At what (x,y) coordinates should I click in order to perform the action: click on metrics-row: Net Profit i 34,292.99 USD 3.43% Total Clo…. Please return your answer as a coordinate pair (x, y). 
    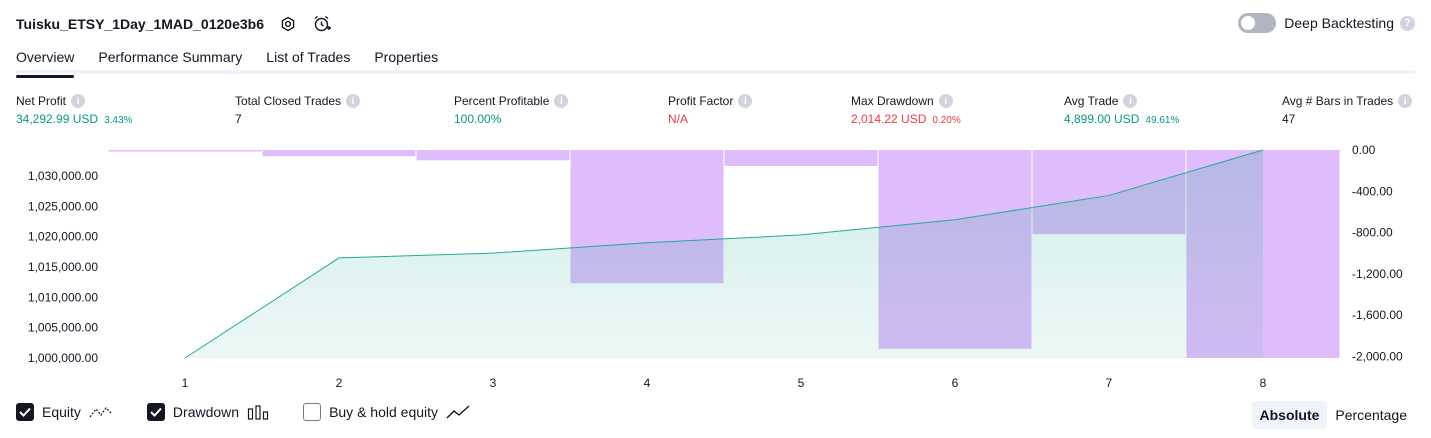
    Looking at the image, I should click on (715, 112).